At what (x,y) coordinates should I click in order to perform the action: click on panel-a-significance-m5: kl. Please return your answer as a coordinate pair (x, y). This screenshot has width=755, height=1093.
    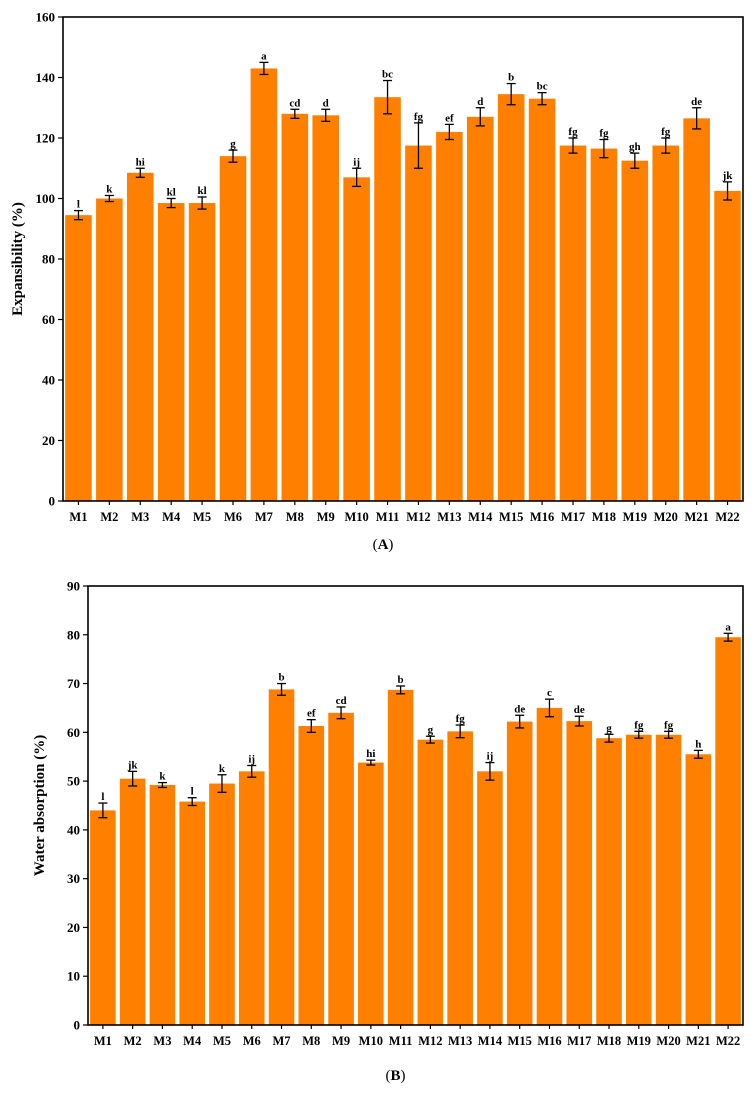
    Looking at the image, I should click on (201, 191).